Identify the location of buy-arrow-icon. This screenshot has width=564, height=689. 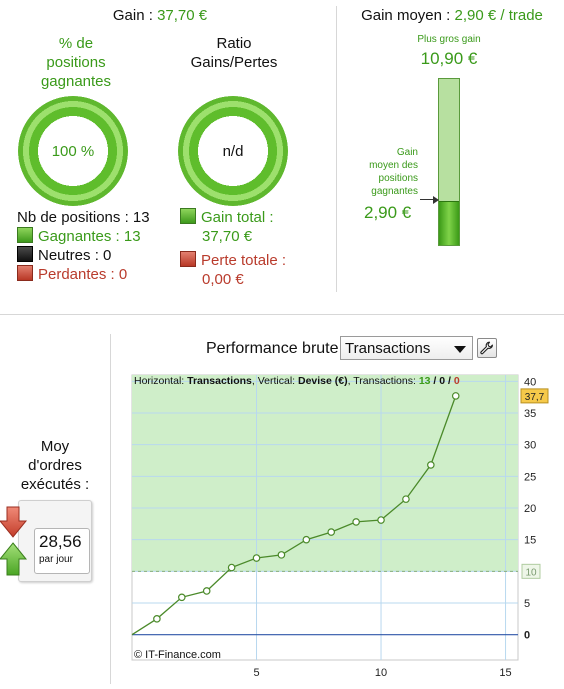
(14, 559).